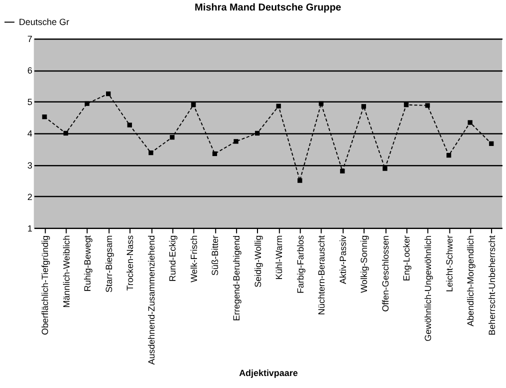 The height and width of the screenshot is (388, 506). Describe the element at coordinates (29, 228) in the screenshot. I see `y-tick-label: 1` at that location.